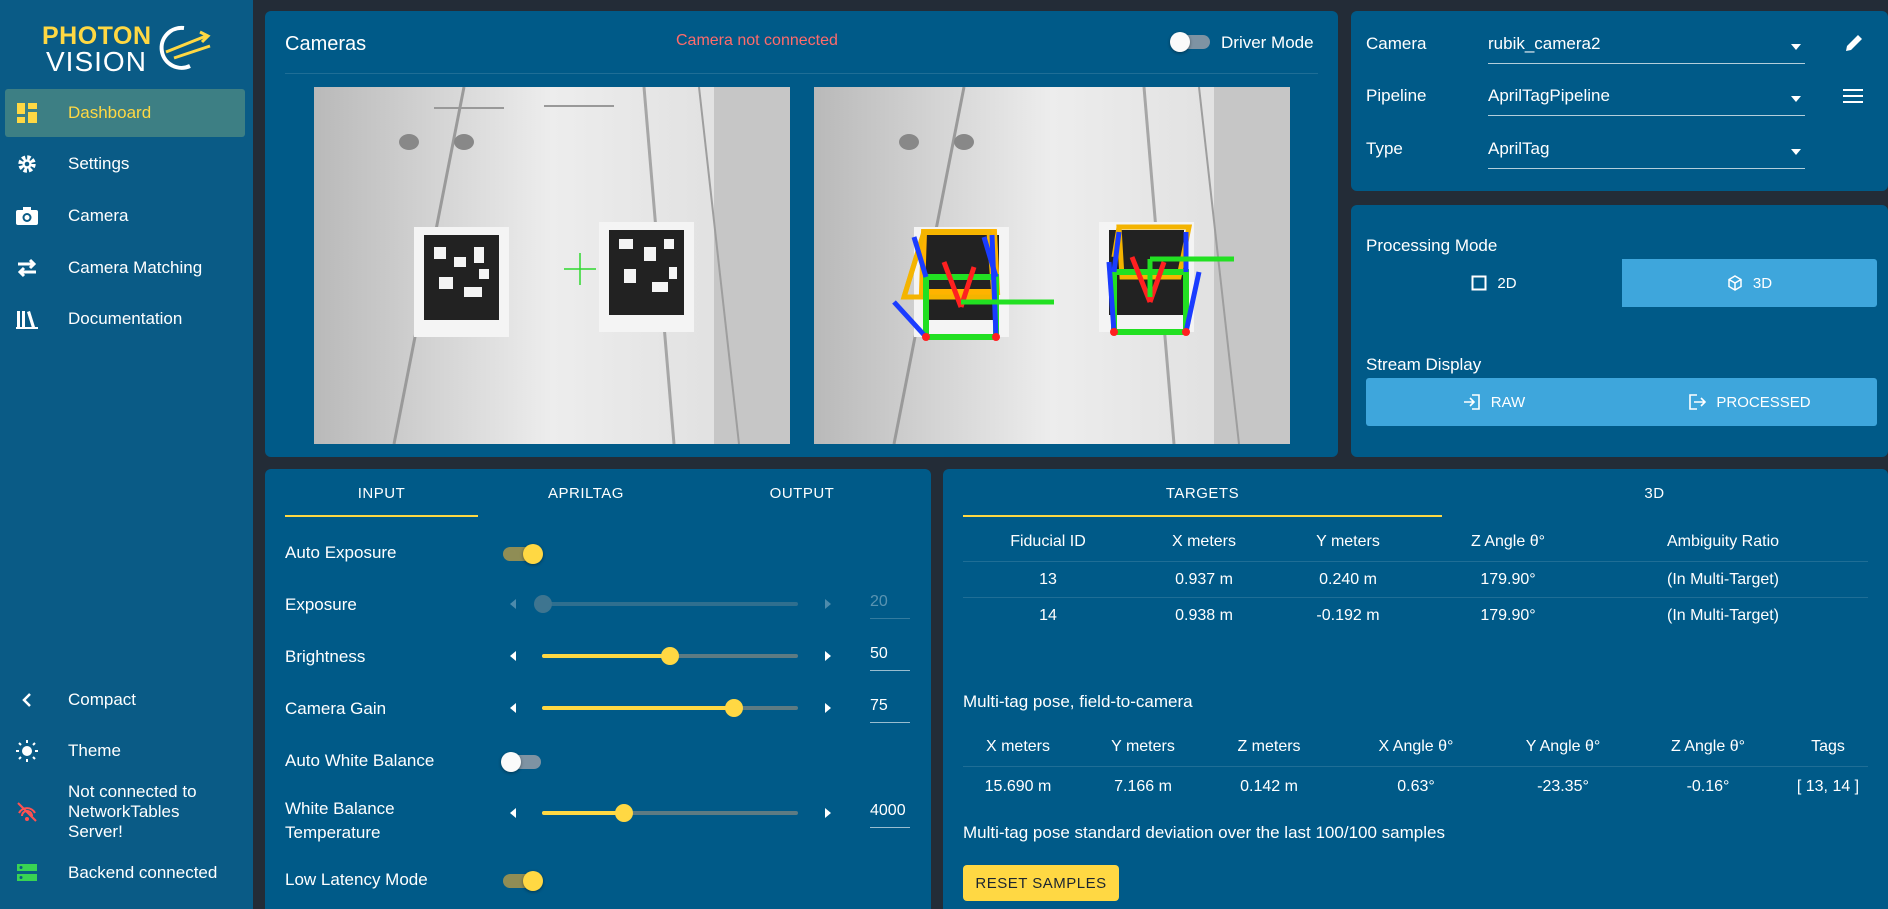 This screenshot has width=1888, height=909. I want to click on sidebar-item-dashboard: Dashboard, so click(125, 113).